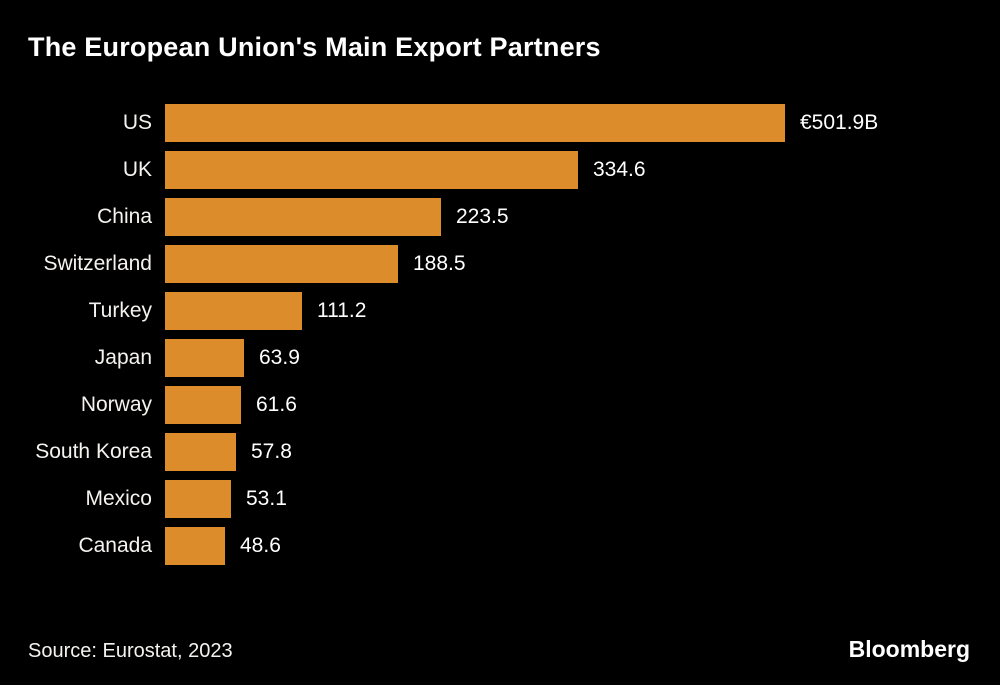  I want to click on chart-row: Canada 48.6, so click(500, 546).